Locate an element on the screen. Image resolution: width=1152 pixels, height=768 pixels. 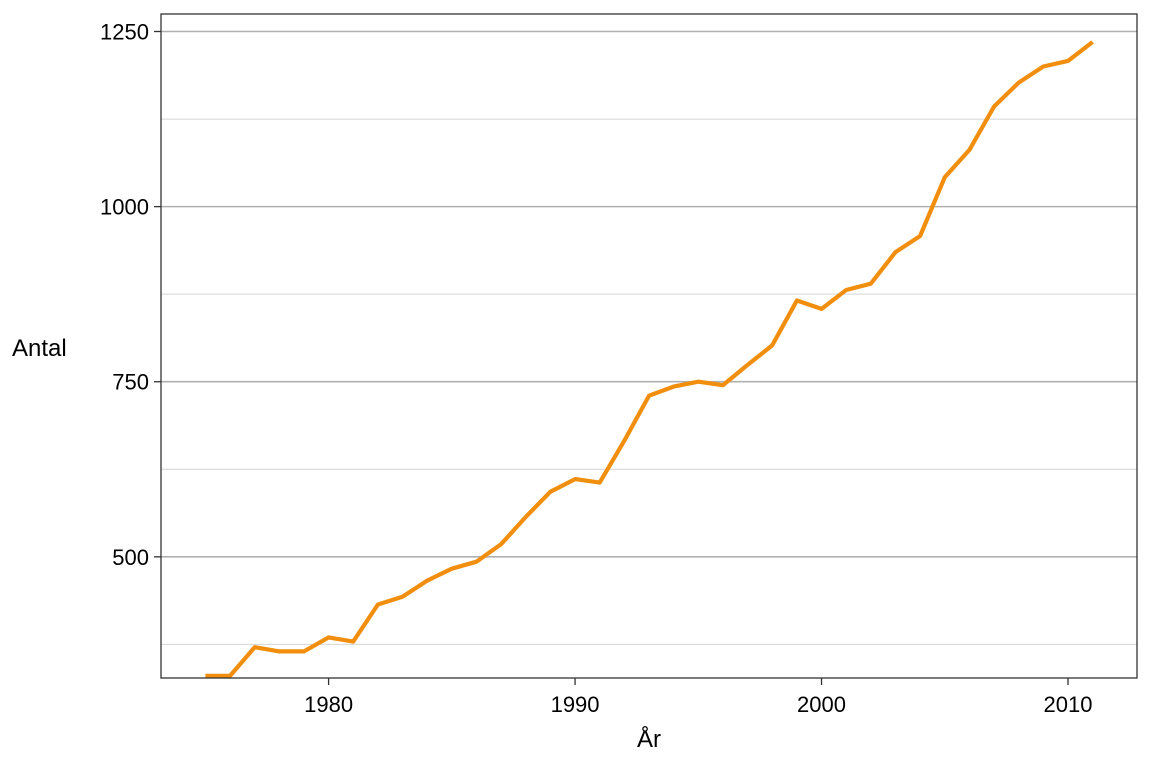
y-tick-label: 1250 is located at coordinates (124, 32).